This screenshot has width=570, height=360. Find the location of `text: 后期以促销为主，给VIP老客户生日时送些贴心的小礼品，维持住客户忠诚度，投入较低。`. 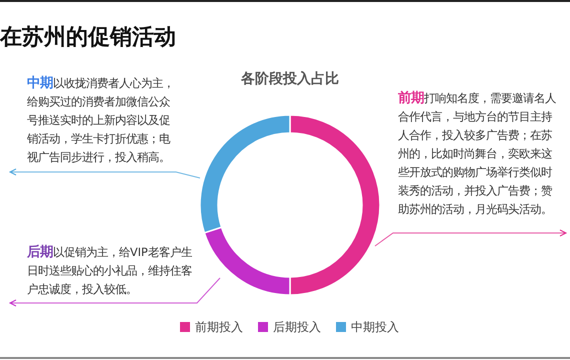

text: 后期以促销为主，给VIP老客户生日时送些贴心的小礼品，维持住客户忠诚度，投入较低。 is located at coordinates (109, 270).